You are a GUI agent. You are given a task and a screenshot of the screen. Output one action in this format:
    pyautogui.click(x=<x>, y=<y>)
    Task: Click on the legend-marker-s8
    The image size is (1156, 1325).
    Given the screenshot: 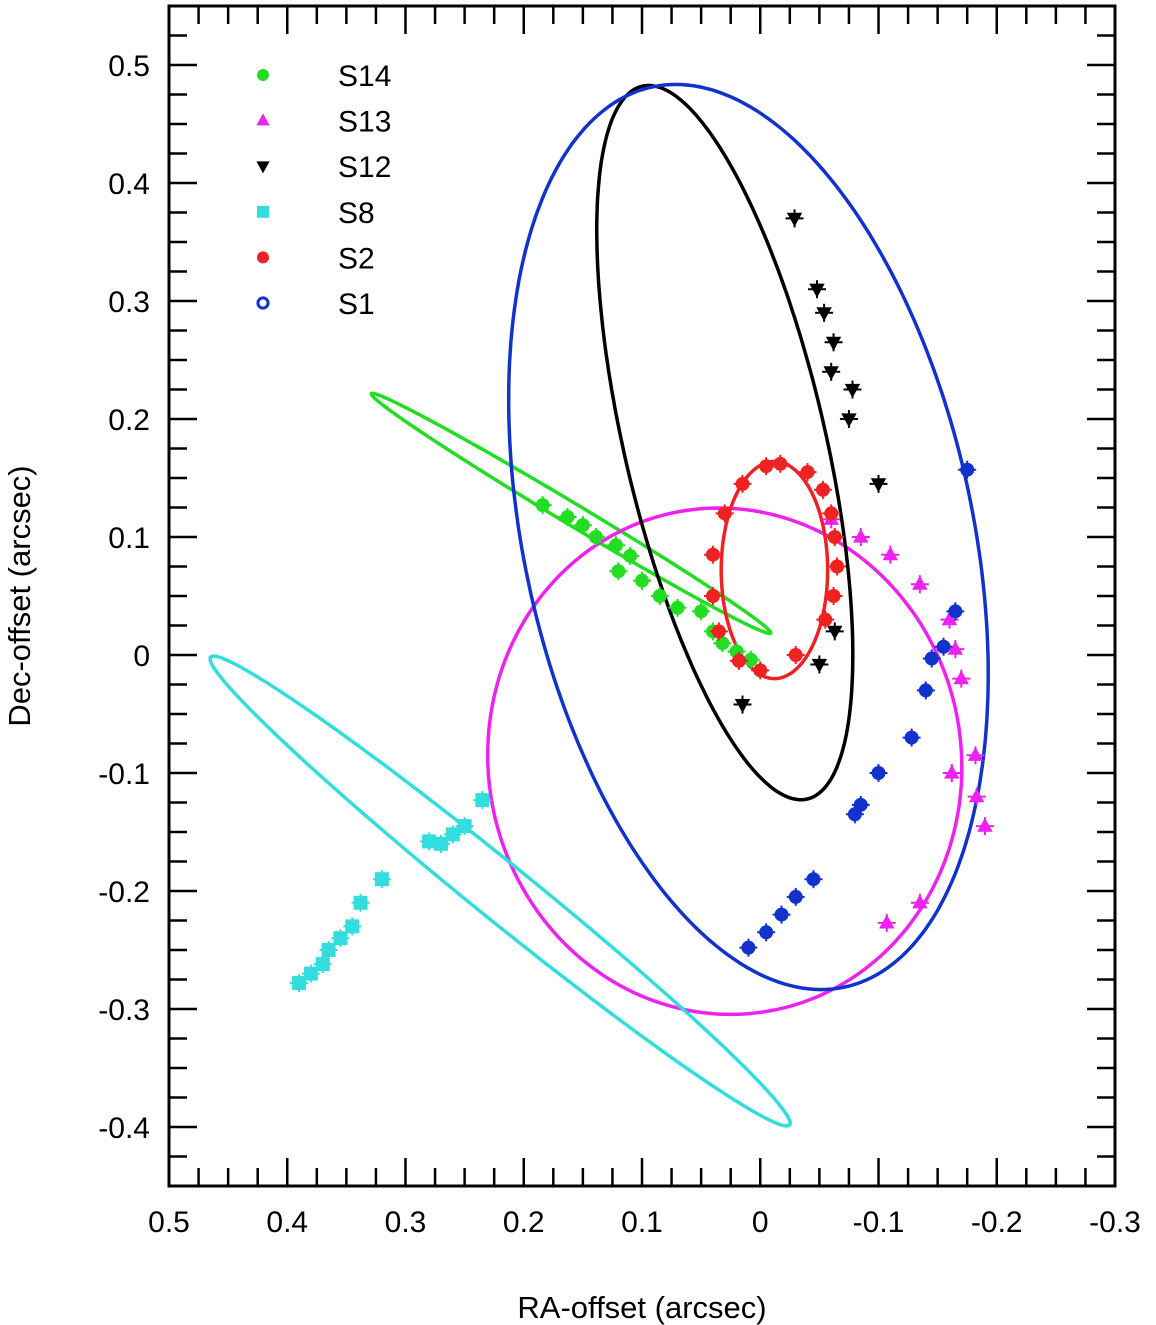 What is the action you would take?
    pyautogui.click(x=263, y=211)
    